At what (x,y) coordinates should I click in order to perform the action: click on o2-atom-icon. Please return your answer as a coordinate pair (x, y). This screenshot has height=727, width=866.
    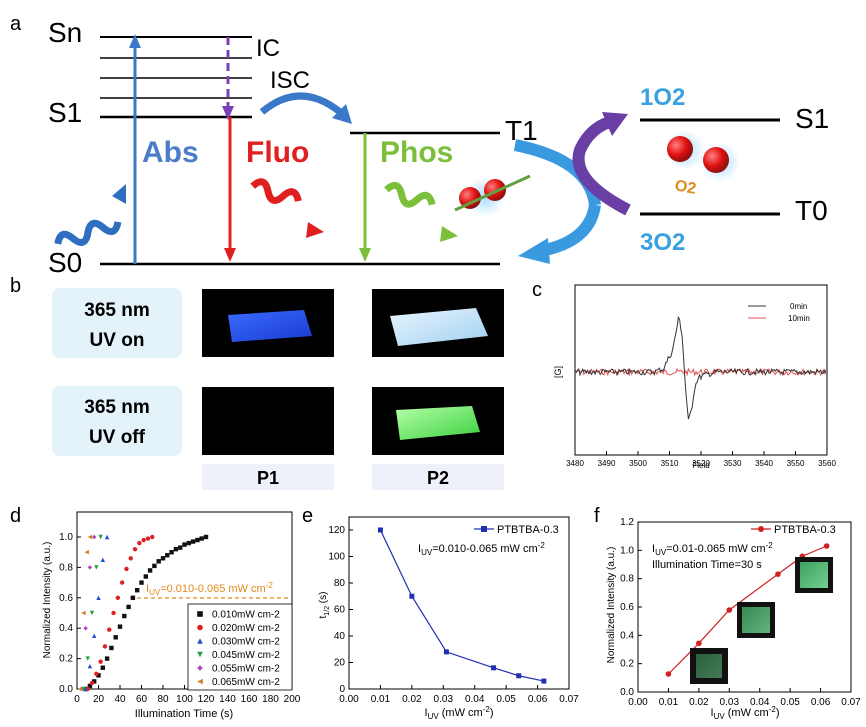
    Looking at the image, I should click on (470, 198).